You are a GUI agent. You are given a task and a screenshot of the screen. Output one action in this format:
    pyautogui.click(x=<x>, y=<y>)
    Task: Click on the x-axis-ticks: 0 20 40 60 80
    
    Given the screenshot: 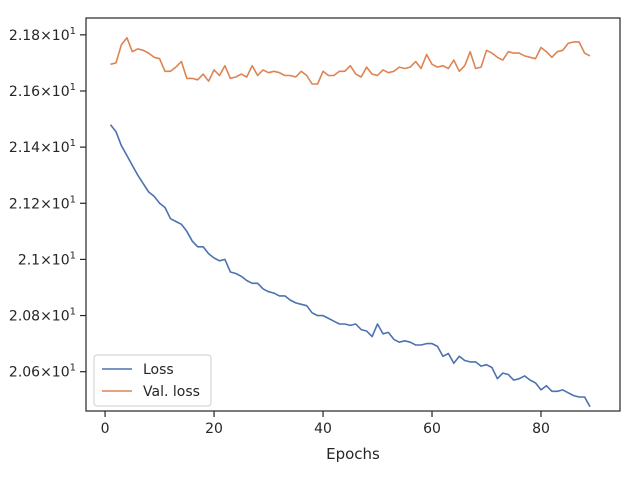 What is the action you would take?
    pyautogui.click(x=325, y=424)
    